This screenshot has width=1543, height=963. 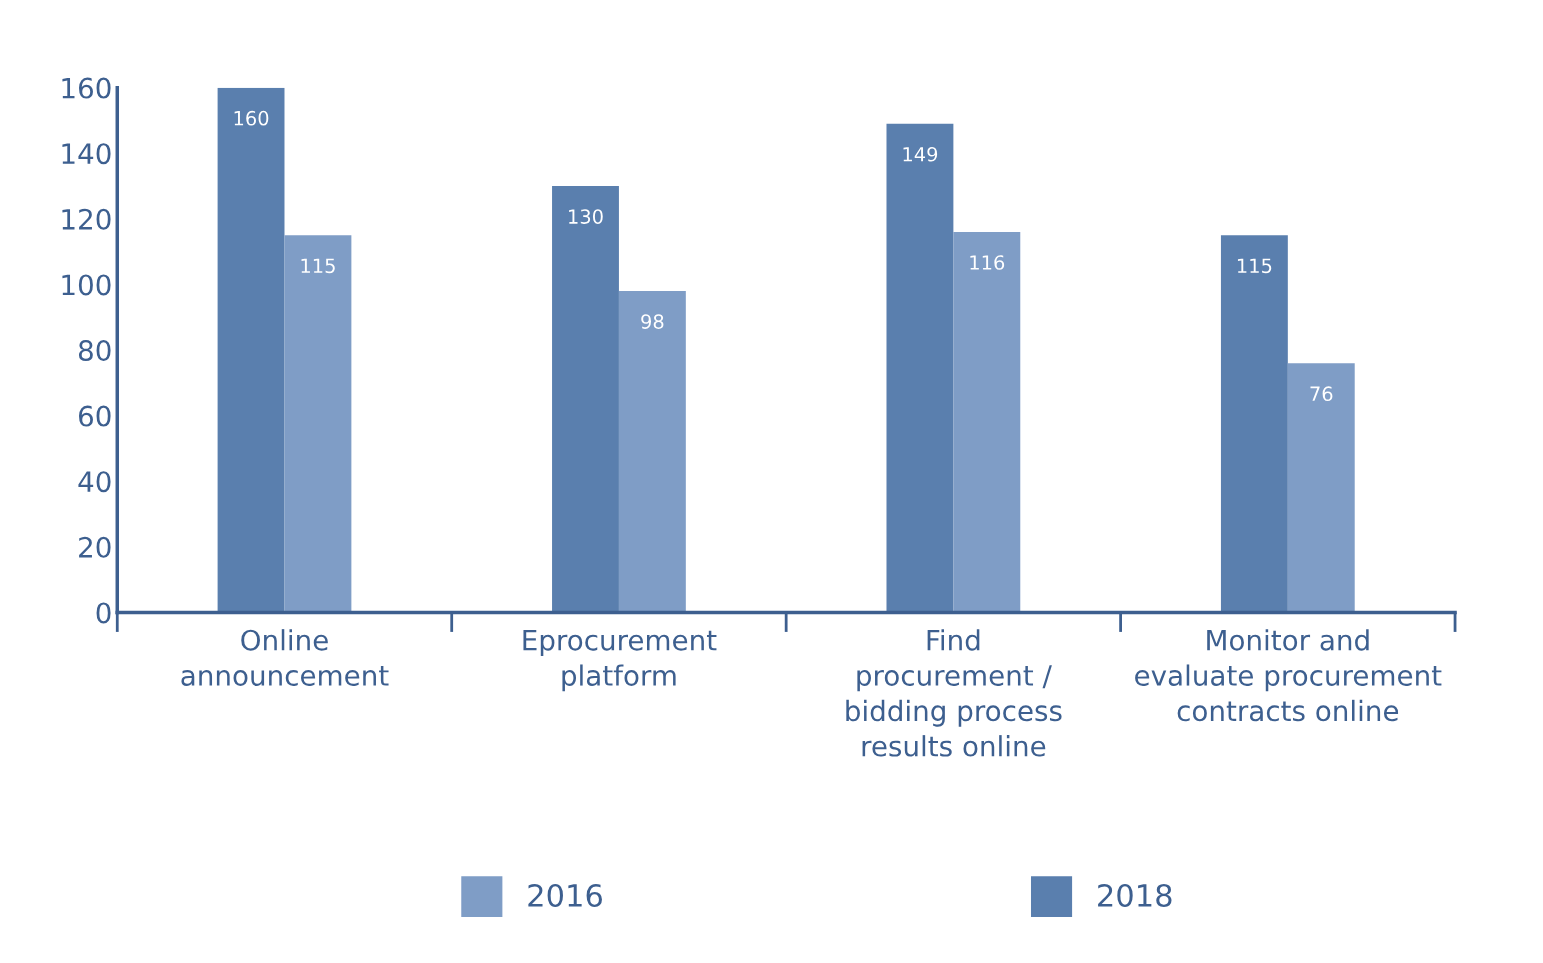 What do you see at coordinates (86, 219) in the screenshot?
I see `y-tick-label: 120` at bounding box center [86, 219].